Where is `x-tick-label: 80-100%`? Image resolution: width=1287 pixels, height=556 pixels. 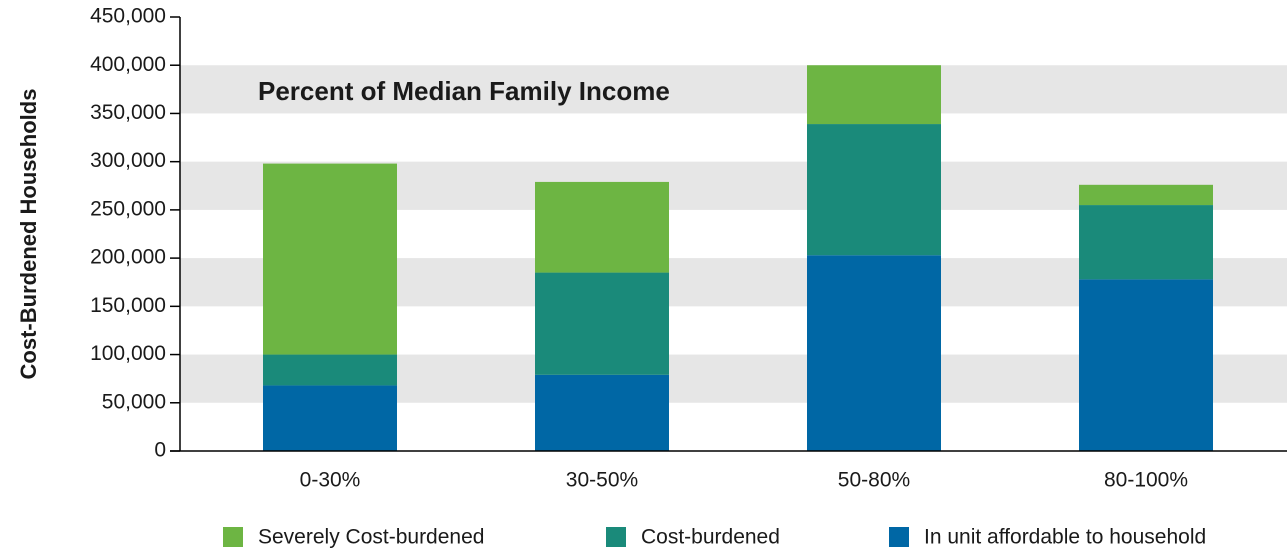
x-tick-label: 80-100% is located at coordinates (1146, 480).